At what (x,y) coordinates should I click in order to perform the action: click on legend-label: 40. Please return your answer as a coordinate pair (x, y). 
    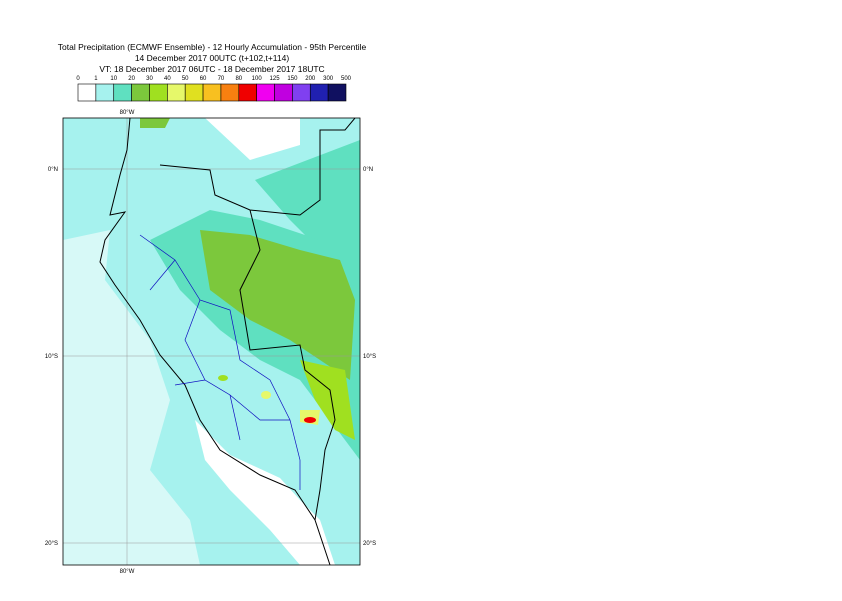
    Looking at the image, I should click on (167, 79).